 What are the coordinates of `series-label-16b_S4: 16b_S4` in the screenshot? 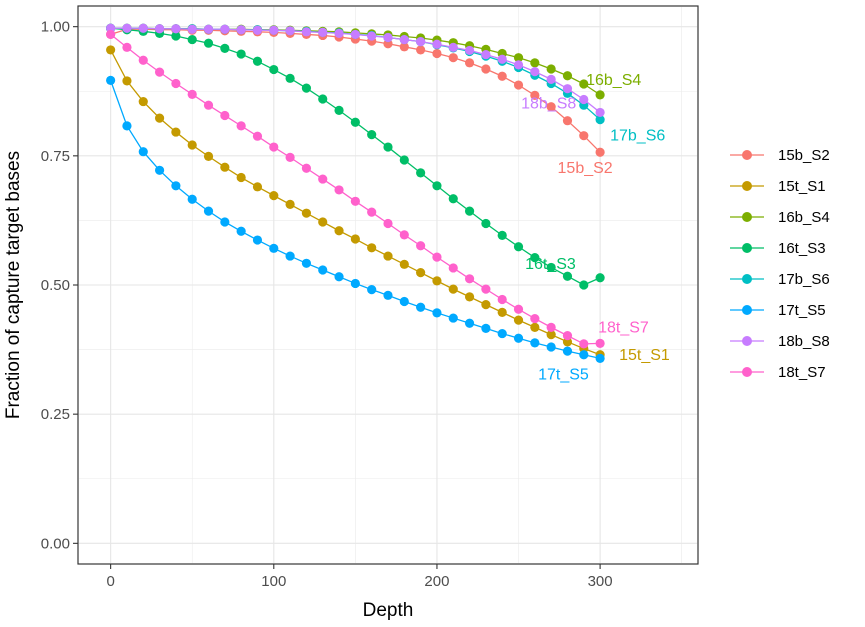 It's located at (613, 80).